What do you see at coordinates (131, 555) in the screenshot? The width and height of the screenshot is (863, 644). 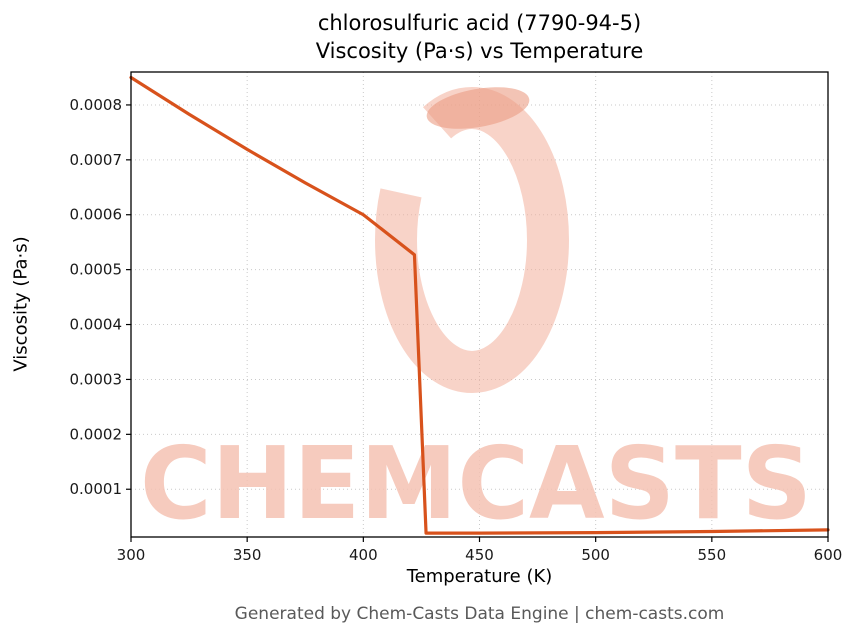 I see `x-tick-label: 300` at bounding box center [131, 555].